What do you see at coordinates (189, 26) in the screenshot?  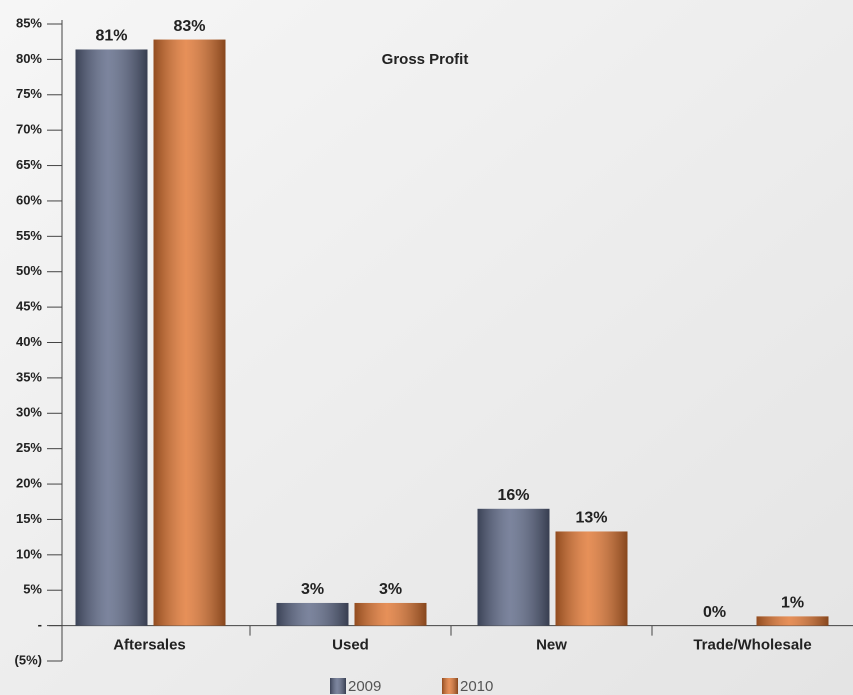 I see `data-label: 83%` at bounding box center [189, 26].